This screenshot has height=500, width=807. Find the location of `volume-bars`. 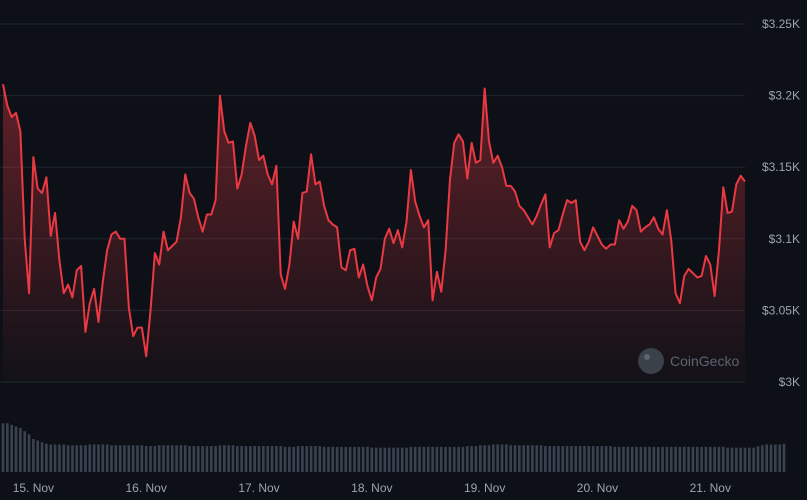

volume-bars is located at coordinates (393, 447).